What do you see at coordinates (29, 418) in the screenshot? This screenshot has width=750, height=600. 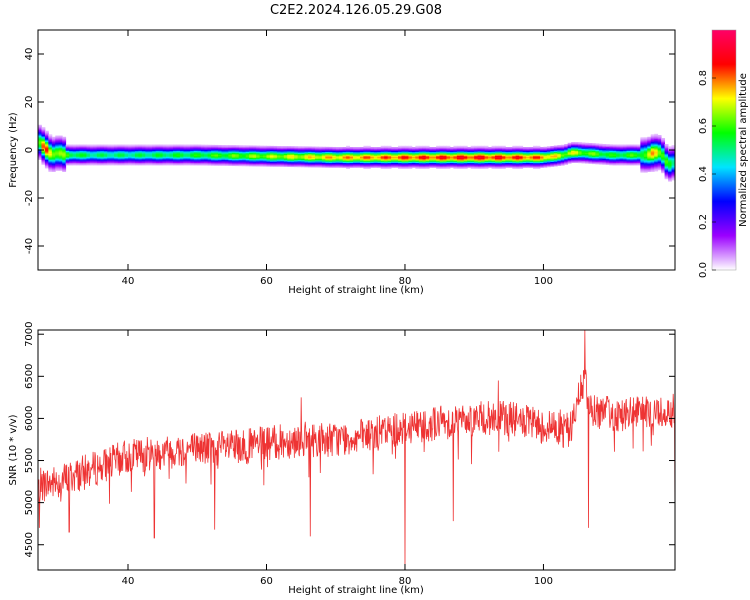 I see `y-tick-label: 6000` at bounding box center [29, 418].